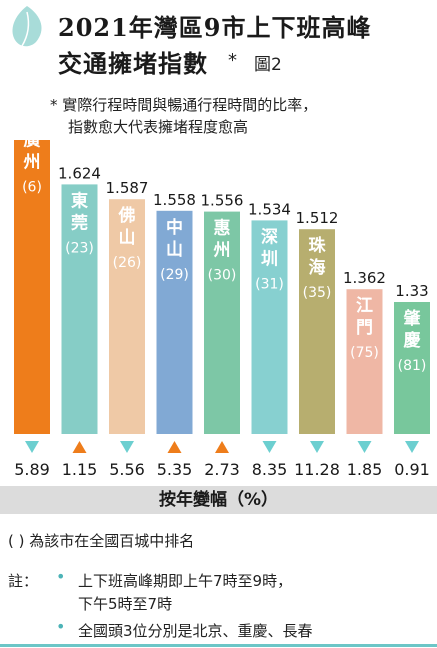 Image resolution: width=437 pixels, height=648 pixels. Describe the element at coordinates (412, 469) in the screenshot. I see `change-label: 0.91` at that location.